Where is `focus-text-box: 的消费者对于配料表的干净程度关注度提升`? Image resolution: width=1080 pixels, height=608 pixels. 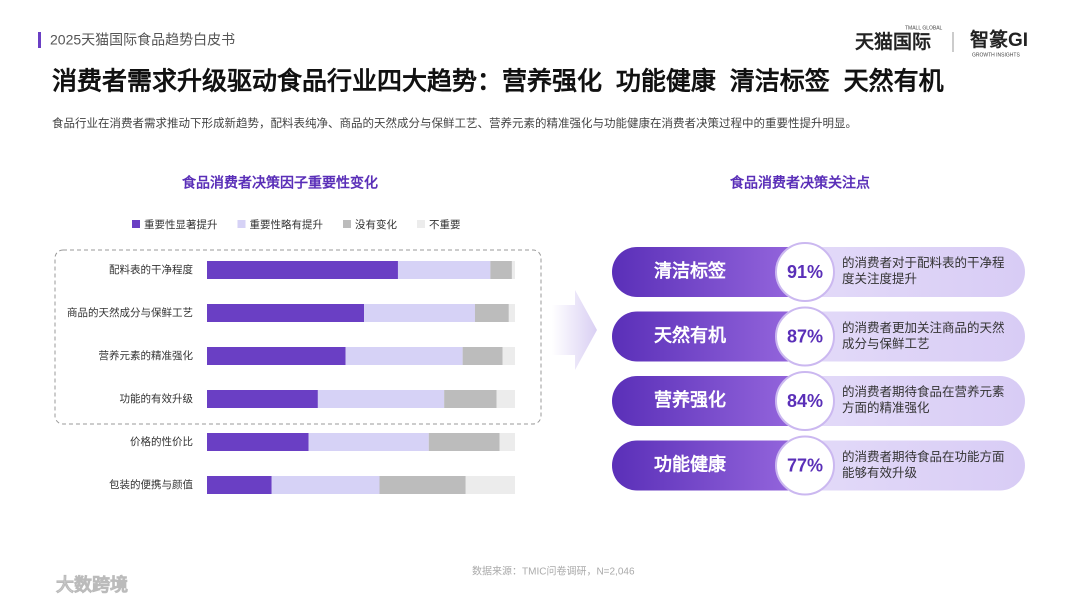 focus-text-box: 的消费者对于配料表的干净程度关注度提升 is located at coordinates (923, 270).